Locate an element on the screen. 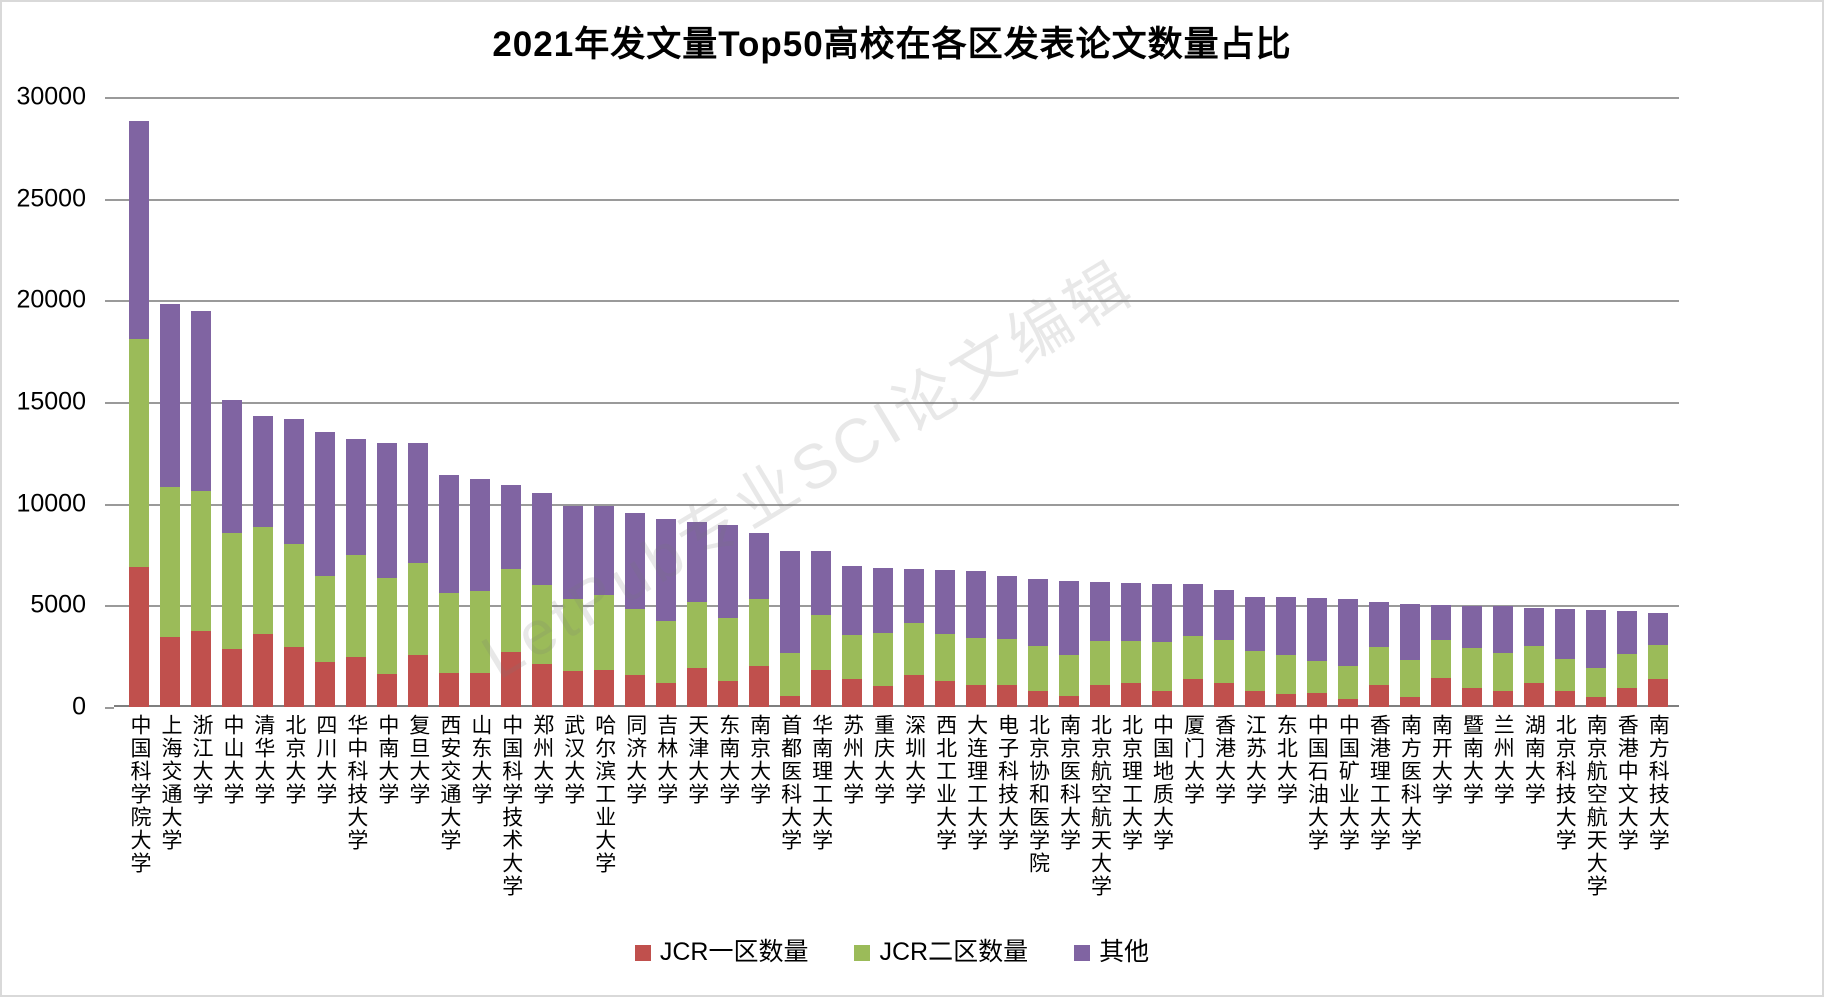 Image resolution: width=1824 pixels, height=997 pixels. bar-column: 南京航空航天大学 is located at coordinates (1595, 497).